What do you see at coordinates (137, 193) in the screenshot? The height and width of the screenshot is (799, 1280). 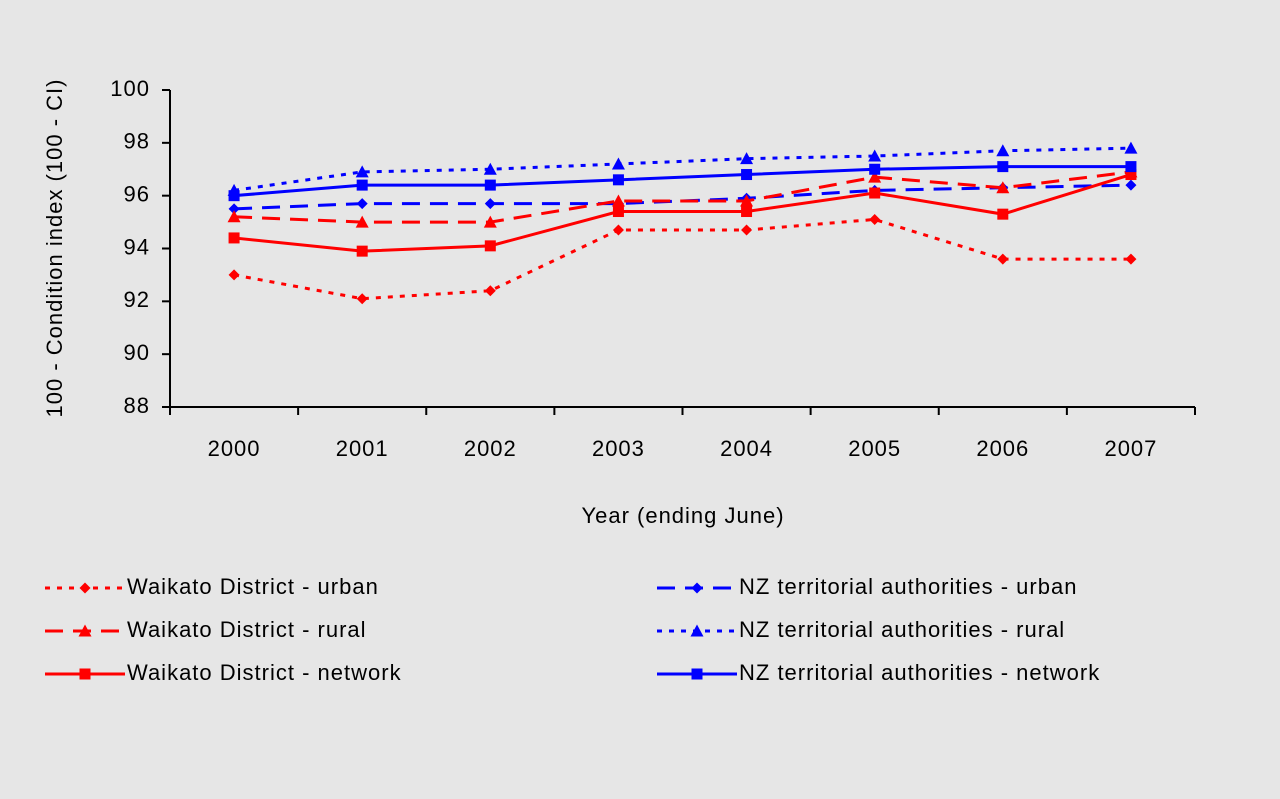 I see `y-tick-label: 96` at bounding box center [137, 193].